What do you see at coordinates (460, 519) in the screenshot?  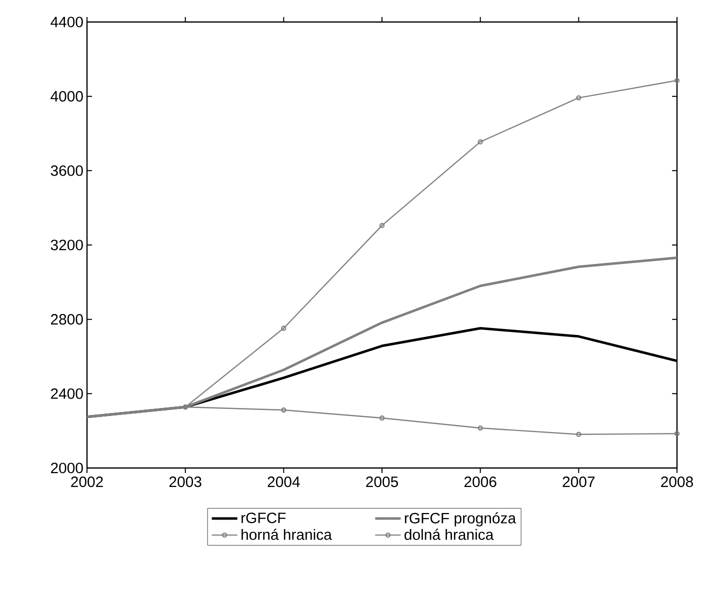 I see `legend-label: rGFCF prognóza` at bounding box center [460, 519].